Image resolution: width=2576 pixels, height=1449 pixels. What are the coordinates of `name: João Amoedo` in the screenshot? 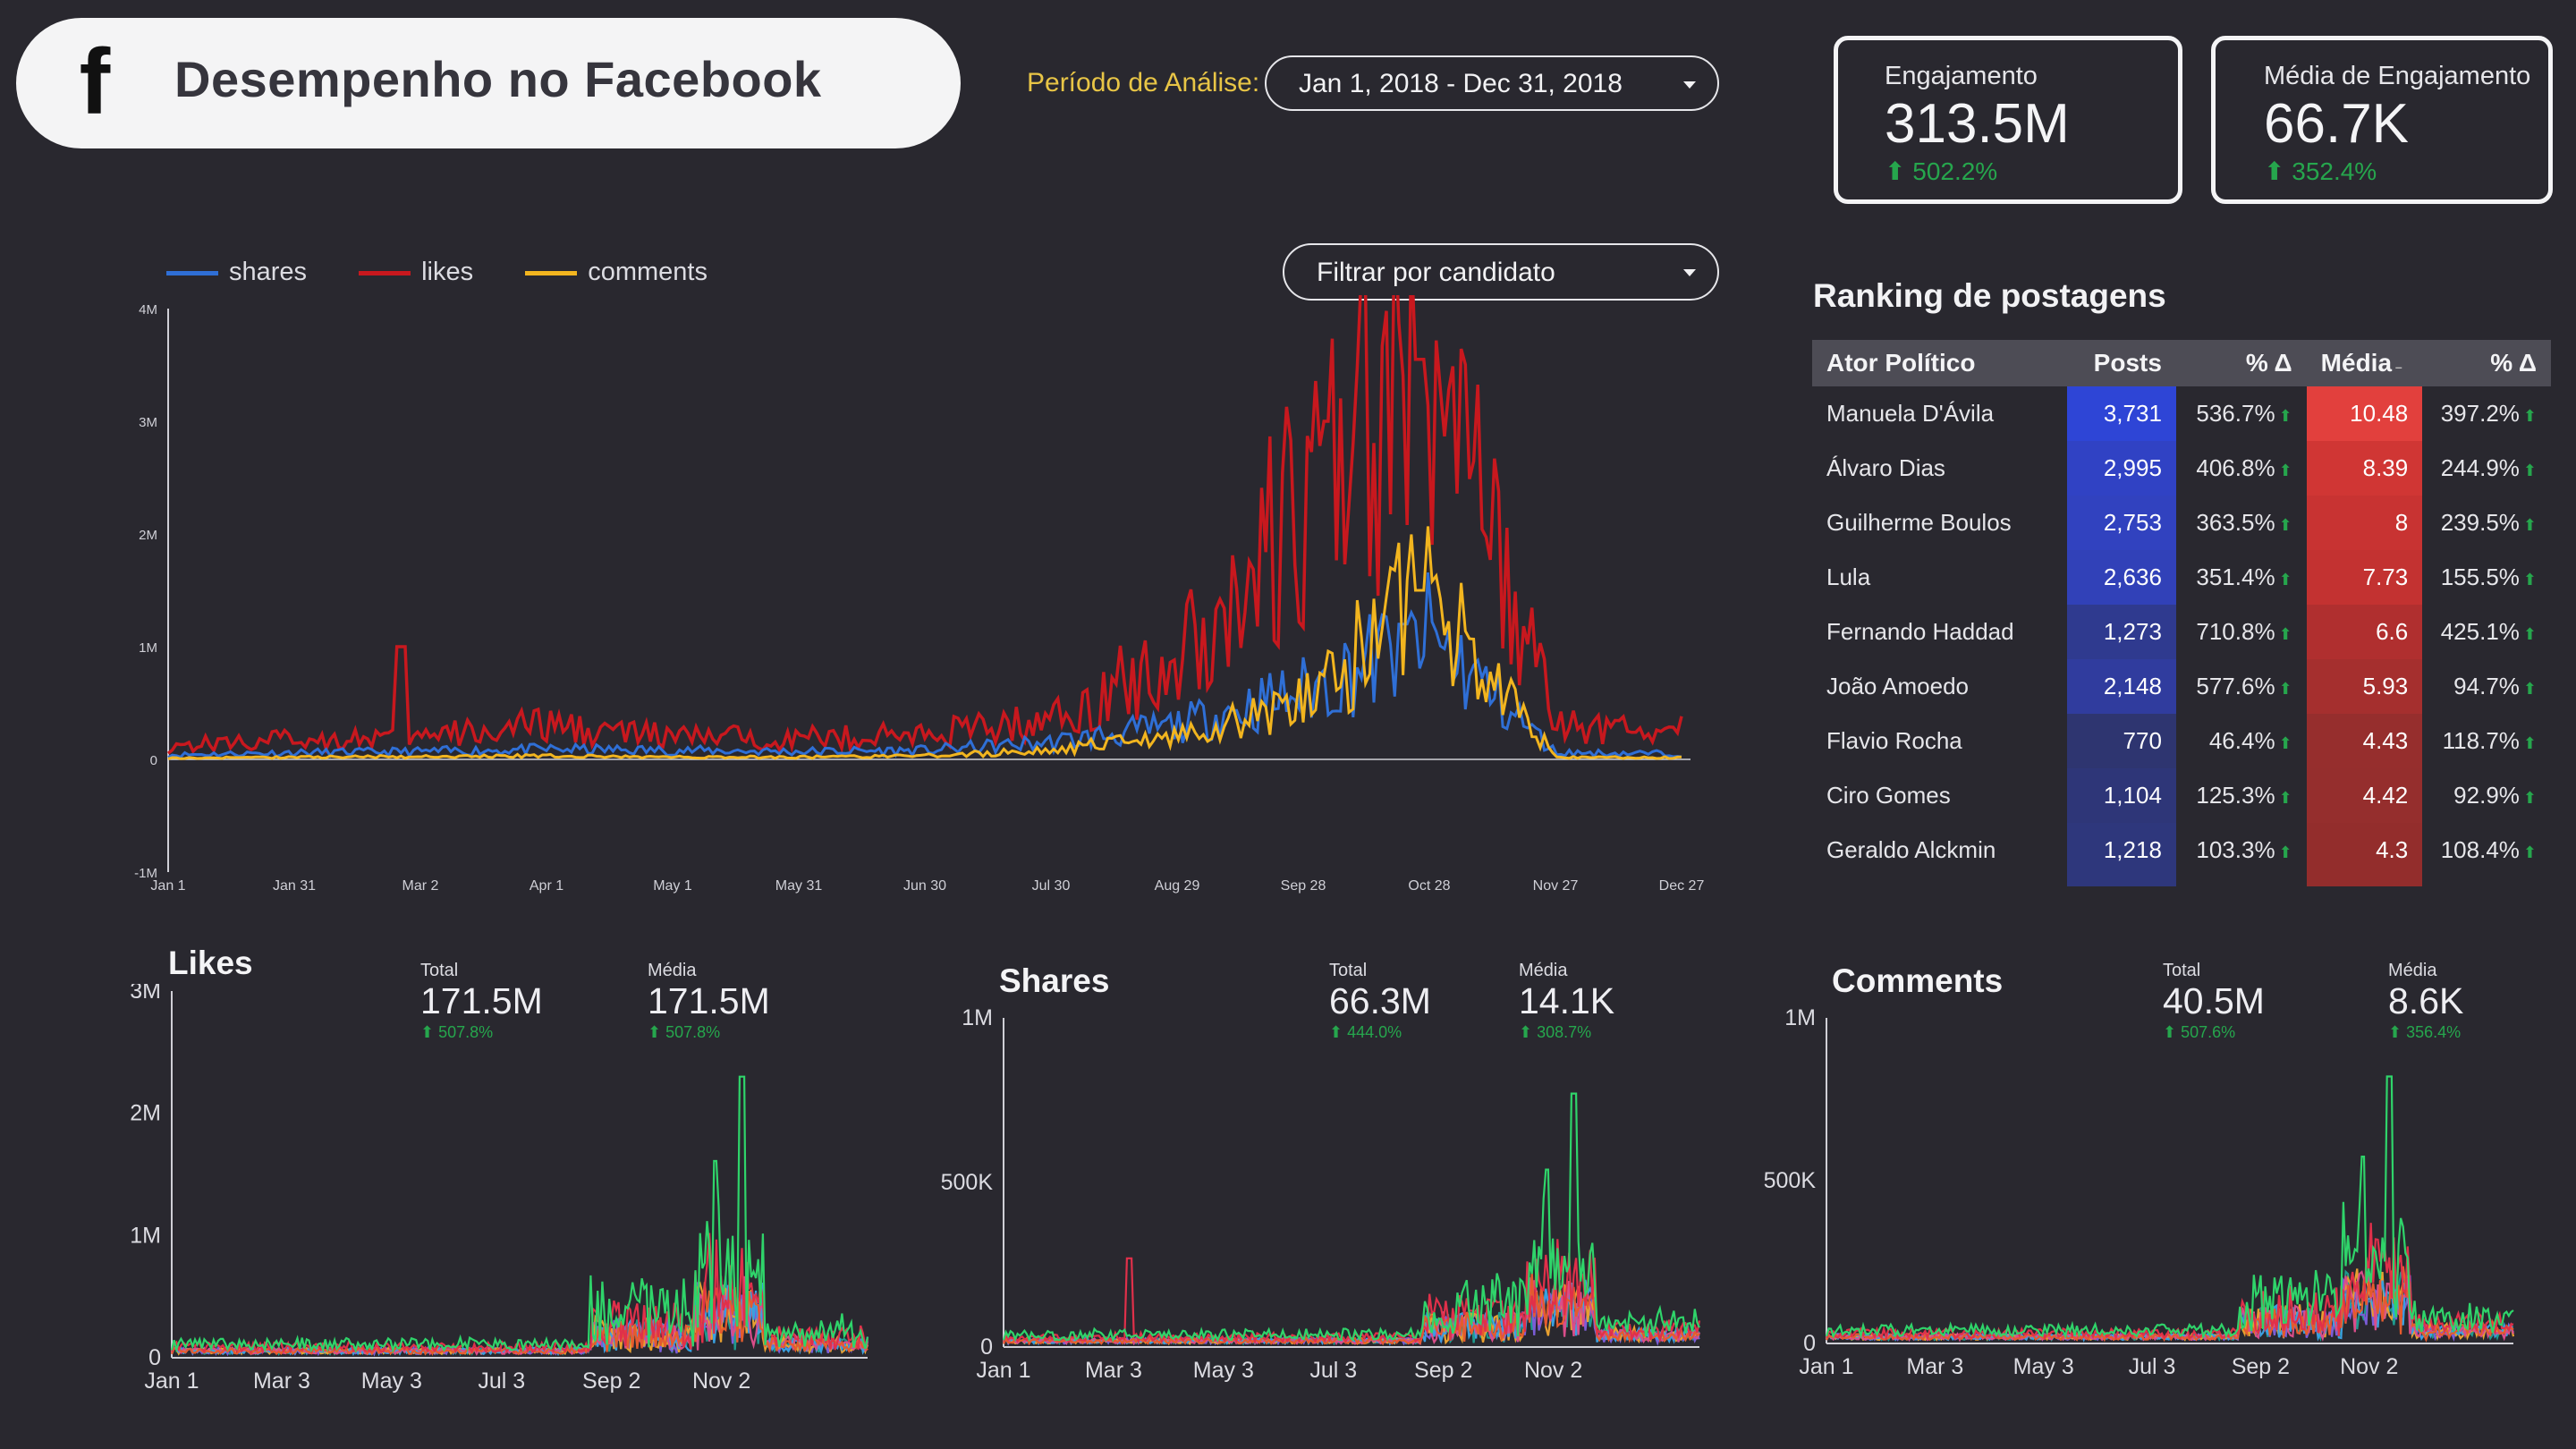 It's located at (1898, 686).